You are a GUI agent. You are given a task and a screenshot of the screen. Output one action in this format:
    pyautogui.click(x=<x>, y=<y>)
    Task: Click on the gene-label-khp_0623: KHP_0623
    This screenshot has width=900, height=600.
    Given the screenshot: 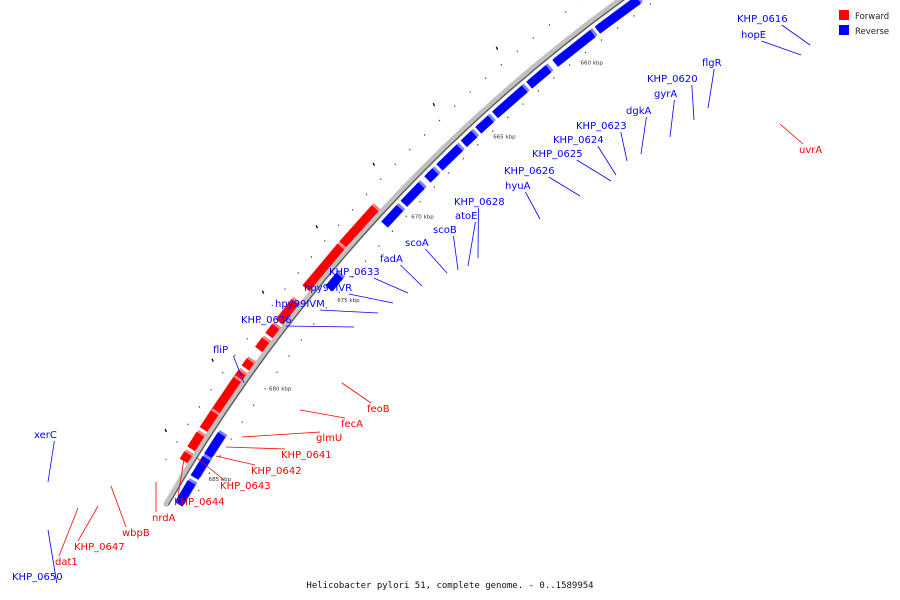 What is the action you would take?
    pyautogui.click(x=601, y=126)
    